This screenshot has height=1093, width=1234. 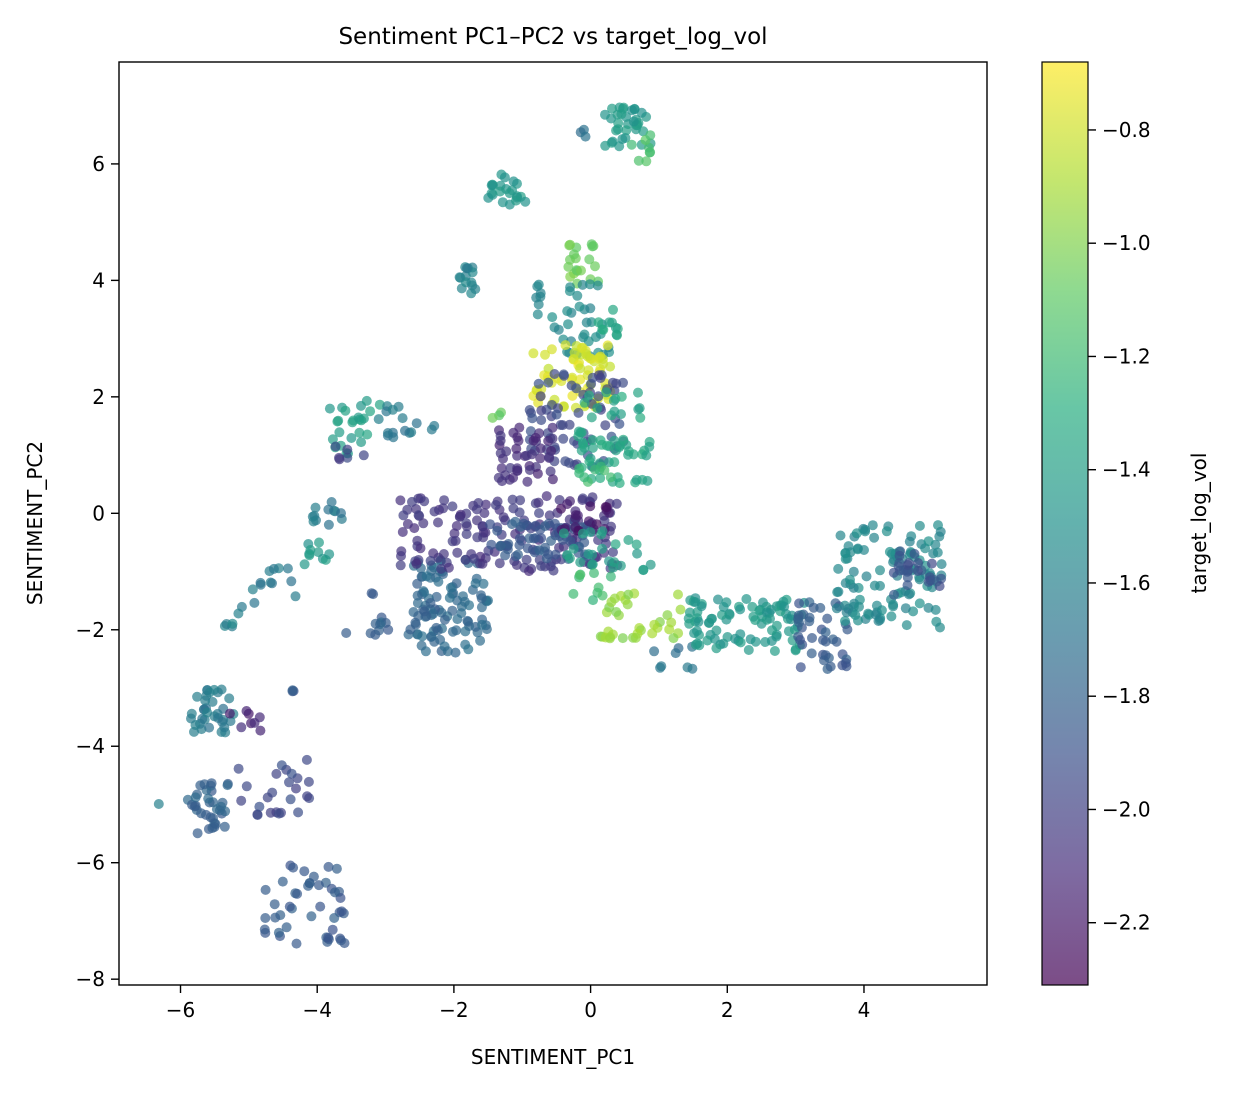 What do you see at coordinates (553, 1057) in the screenshot?
I see `x-axis-label: SENTIMENT_PC1` at bounding box center [553, 1057].